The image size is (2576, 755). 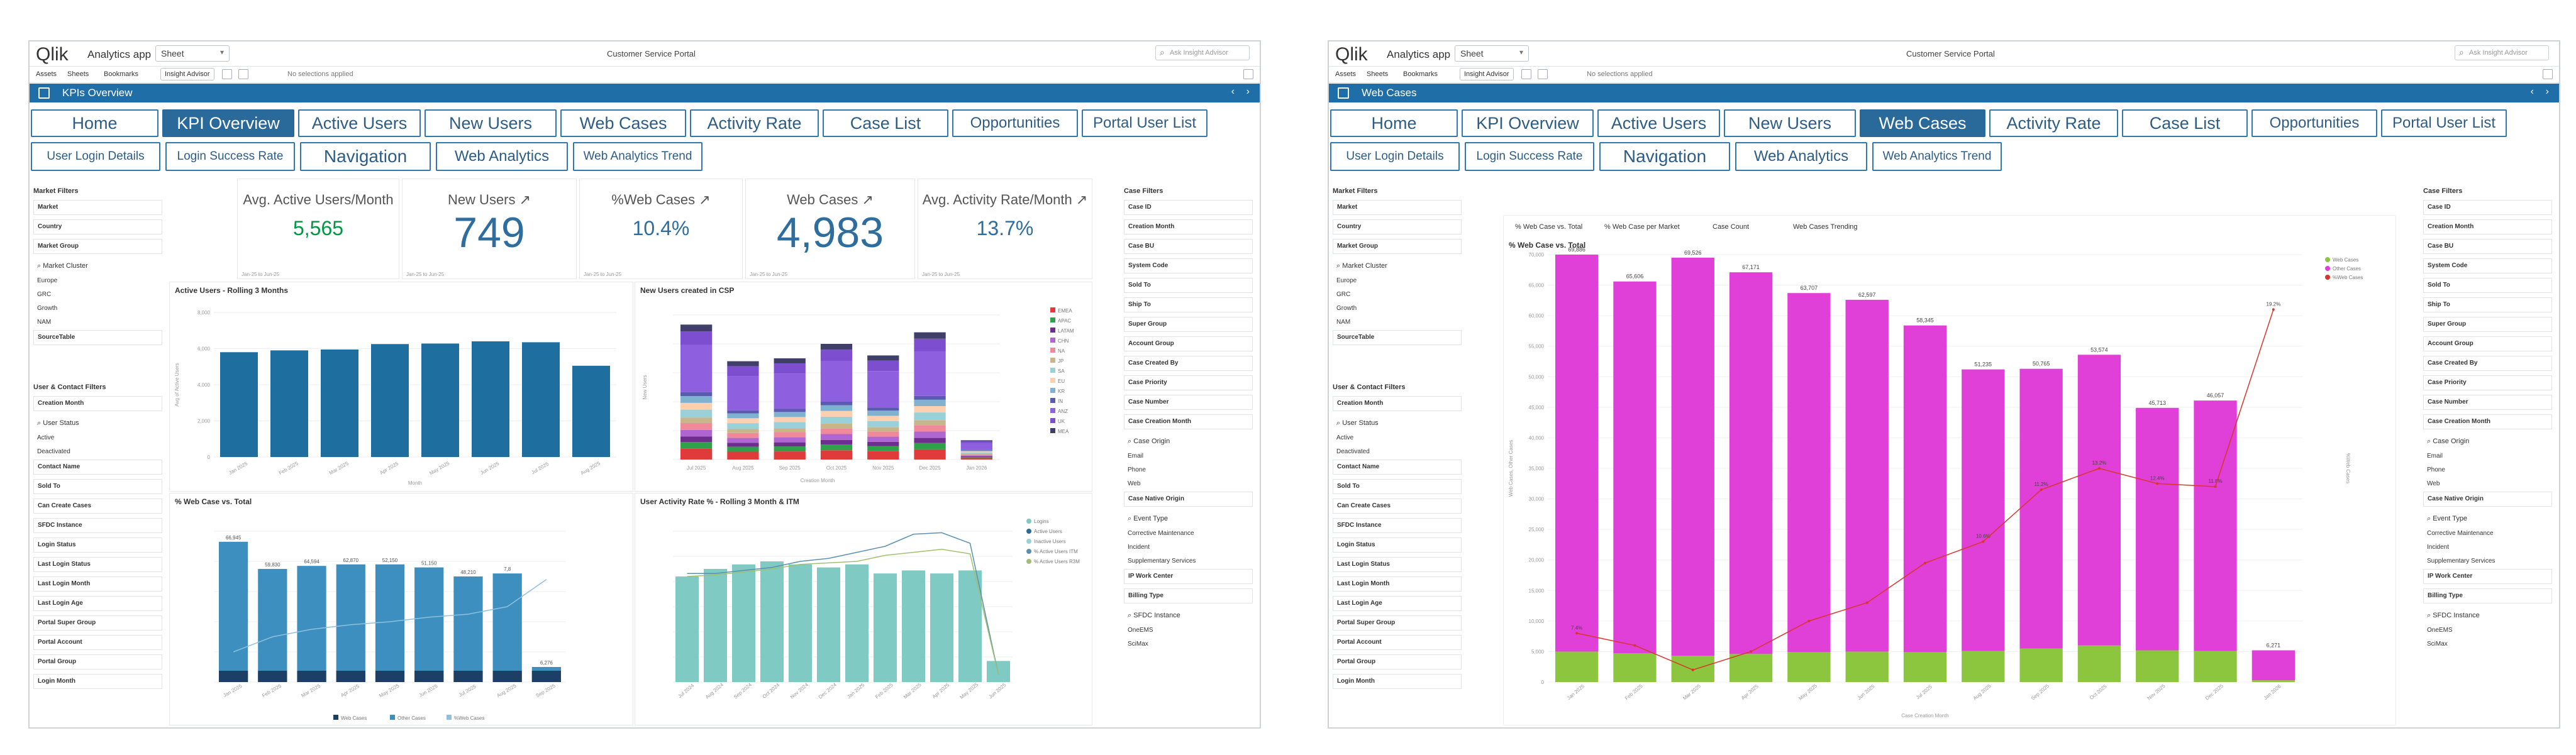 I want to click on filter-value: Deactivated, so click(x=1353, y=451).